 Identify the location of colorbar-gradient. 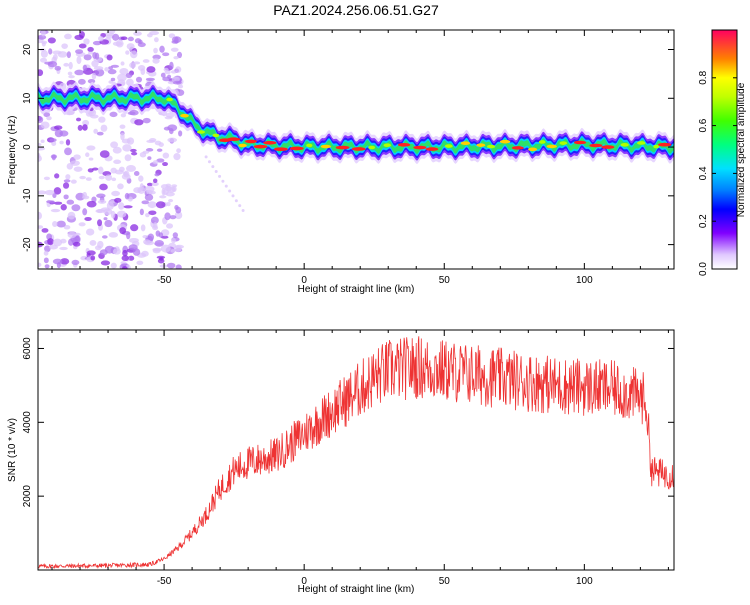
(724, 149).